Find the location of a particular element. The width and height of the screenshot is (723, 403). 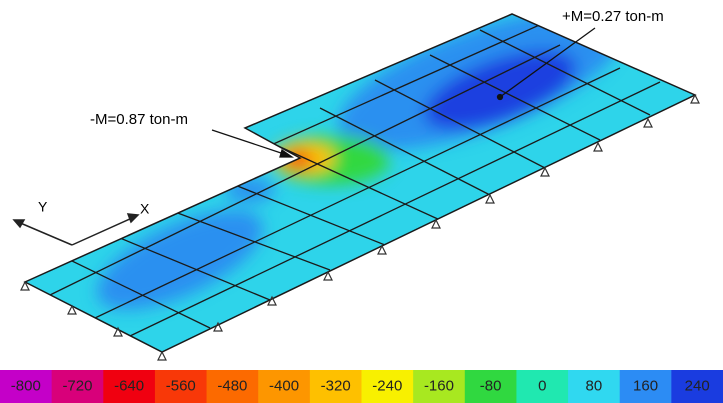

axis-label: X is located at coordinates (145, 209).